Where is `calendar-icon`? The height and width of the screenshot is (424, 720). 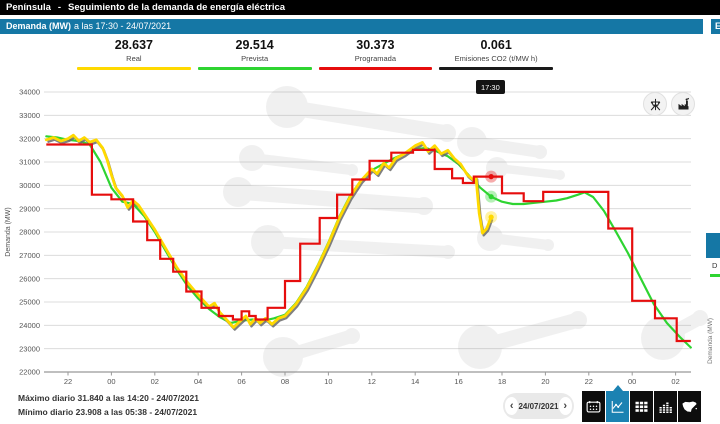
calendar-icon is located at coordinates (593, 406).